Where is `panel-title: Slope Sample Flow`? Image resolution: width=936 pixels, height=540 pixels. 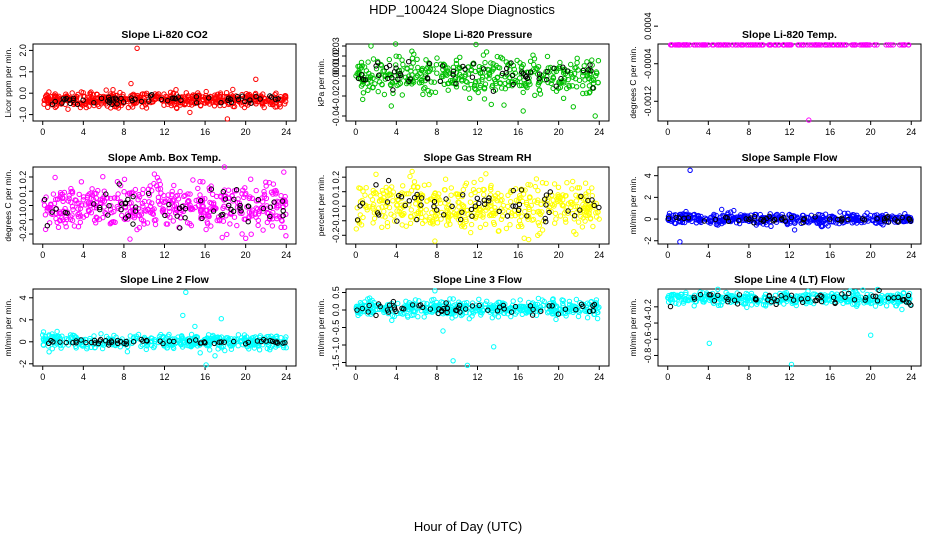
panel-title: Slope Sample Flow is located at coordinates (790, 158).